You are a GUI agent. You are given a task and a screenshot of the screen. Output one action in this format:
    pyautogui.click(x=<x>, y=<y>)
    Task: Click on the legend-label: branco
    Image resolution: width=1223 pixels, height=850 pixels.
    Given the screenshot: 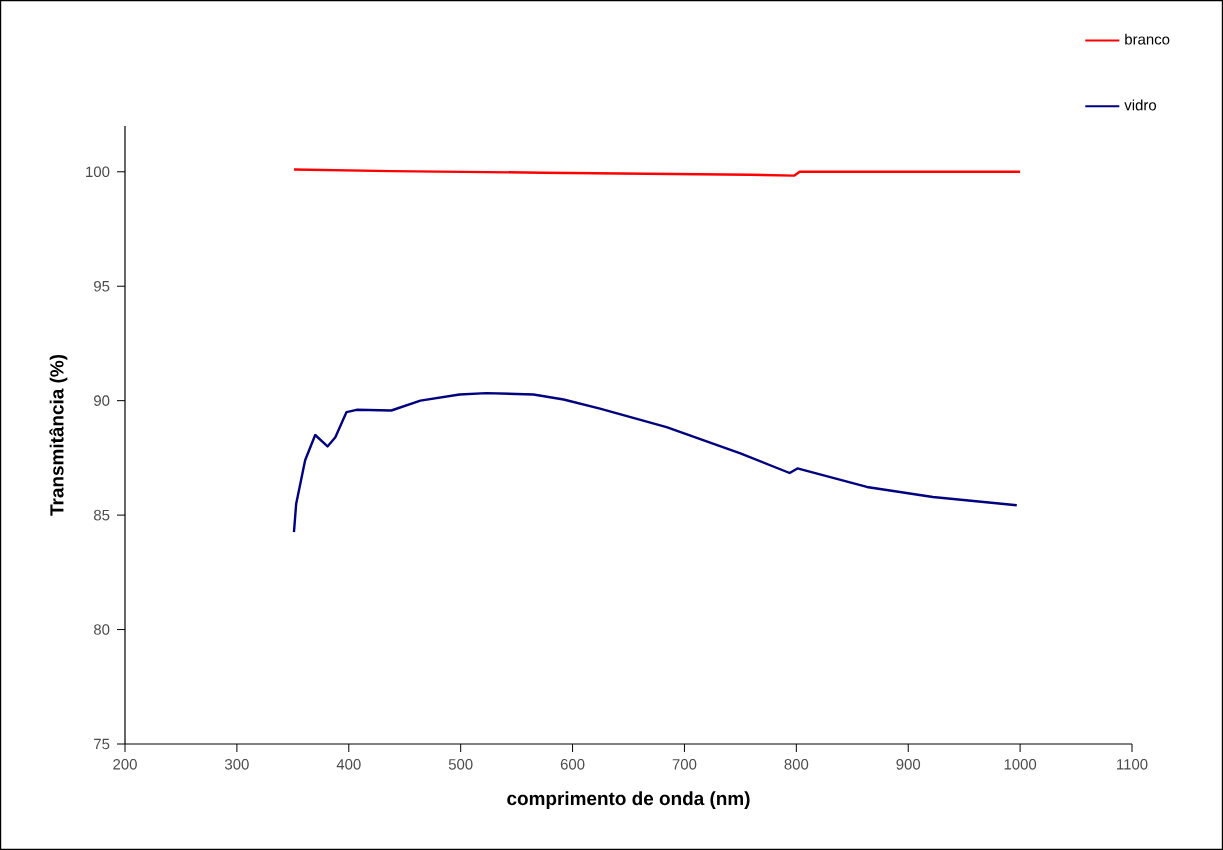 What is the action you would take?
    pyautogui.click(x=1147, y=39)
    